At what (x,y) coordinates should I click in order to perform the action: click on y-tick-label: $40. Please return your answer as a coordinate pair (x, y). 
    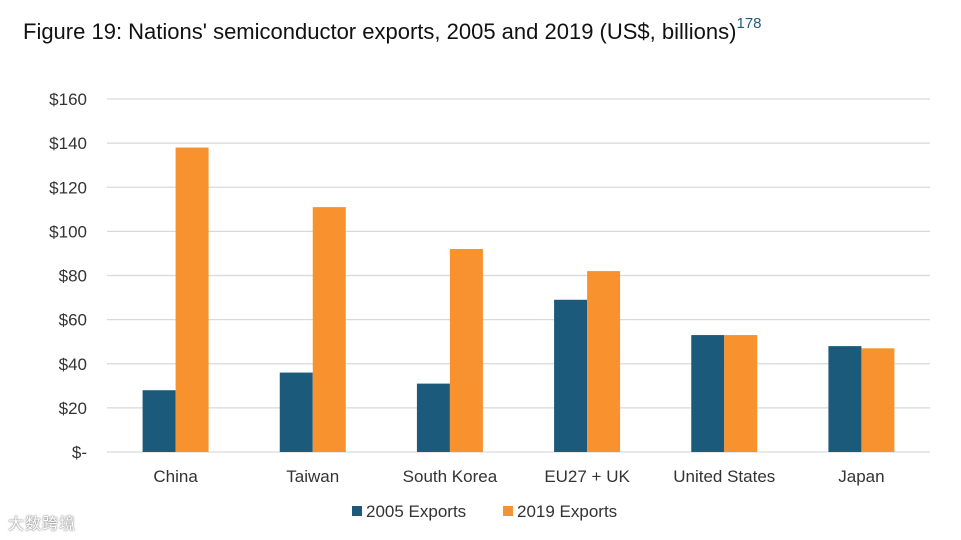
    Looking at the image, I should click on (73, 364).